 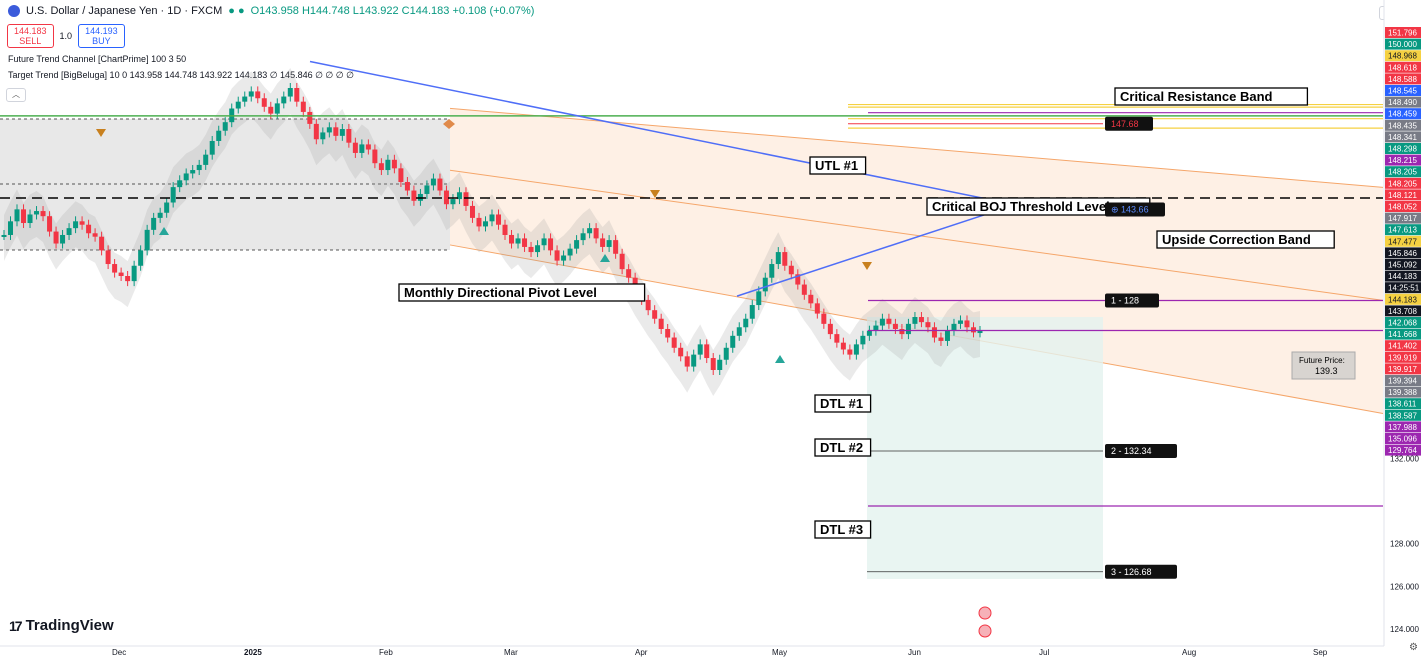 What do you see at coordinates (1402, 67) in the screenshot?
I see `price-tag: 148.618` at bounding box center [1402, 67].